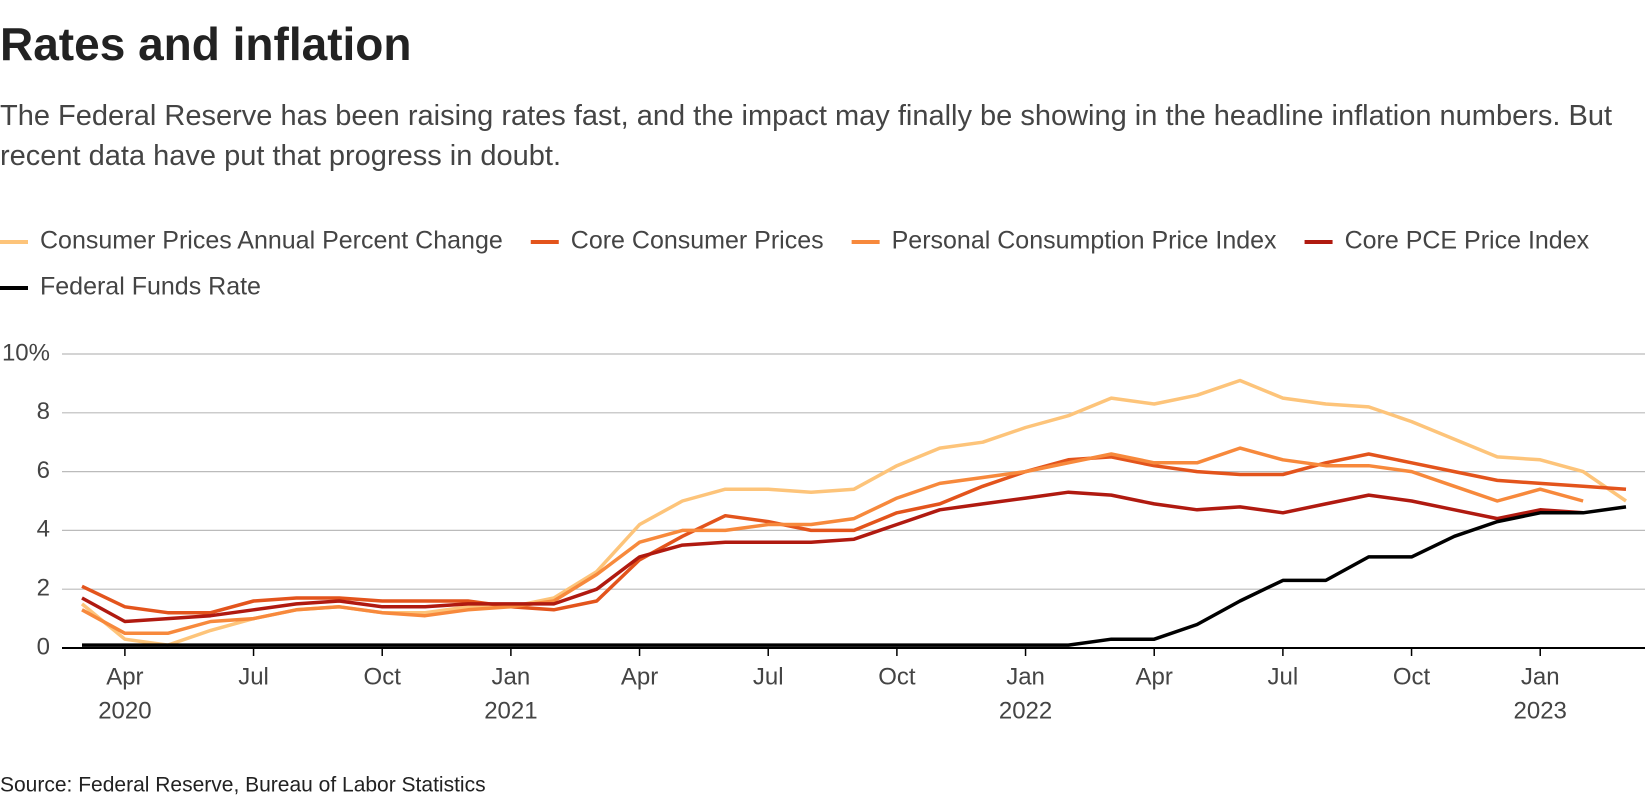 This screenshot has width=1648, height=806. What do you see at coordinates (1540, 710) in the screenshot?
I see `x-tick-year: 2023` at bounding box center [1540, 710].